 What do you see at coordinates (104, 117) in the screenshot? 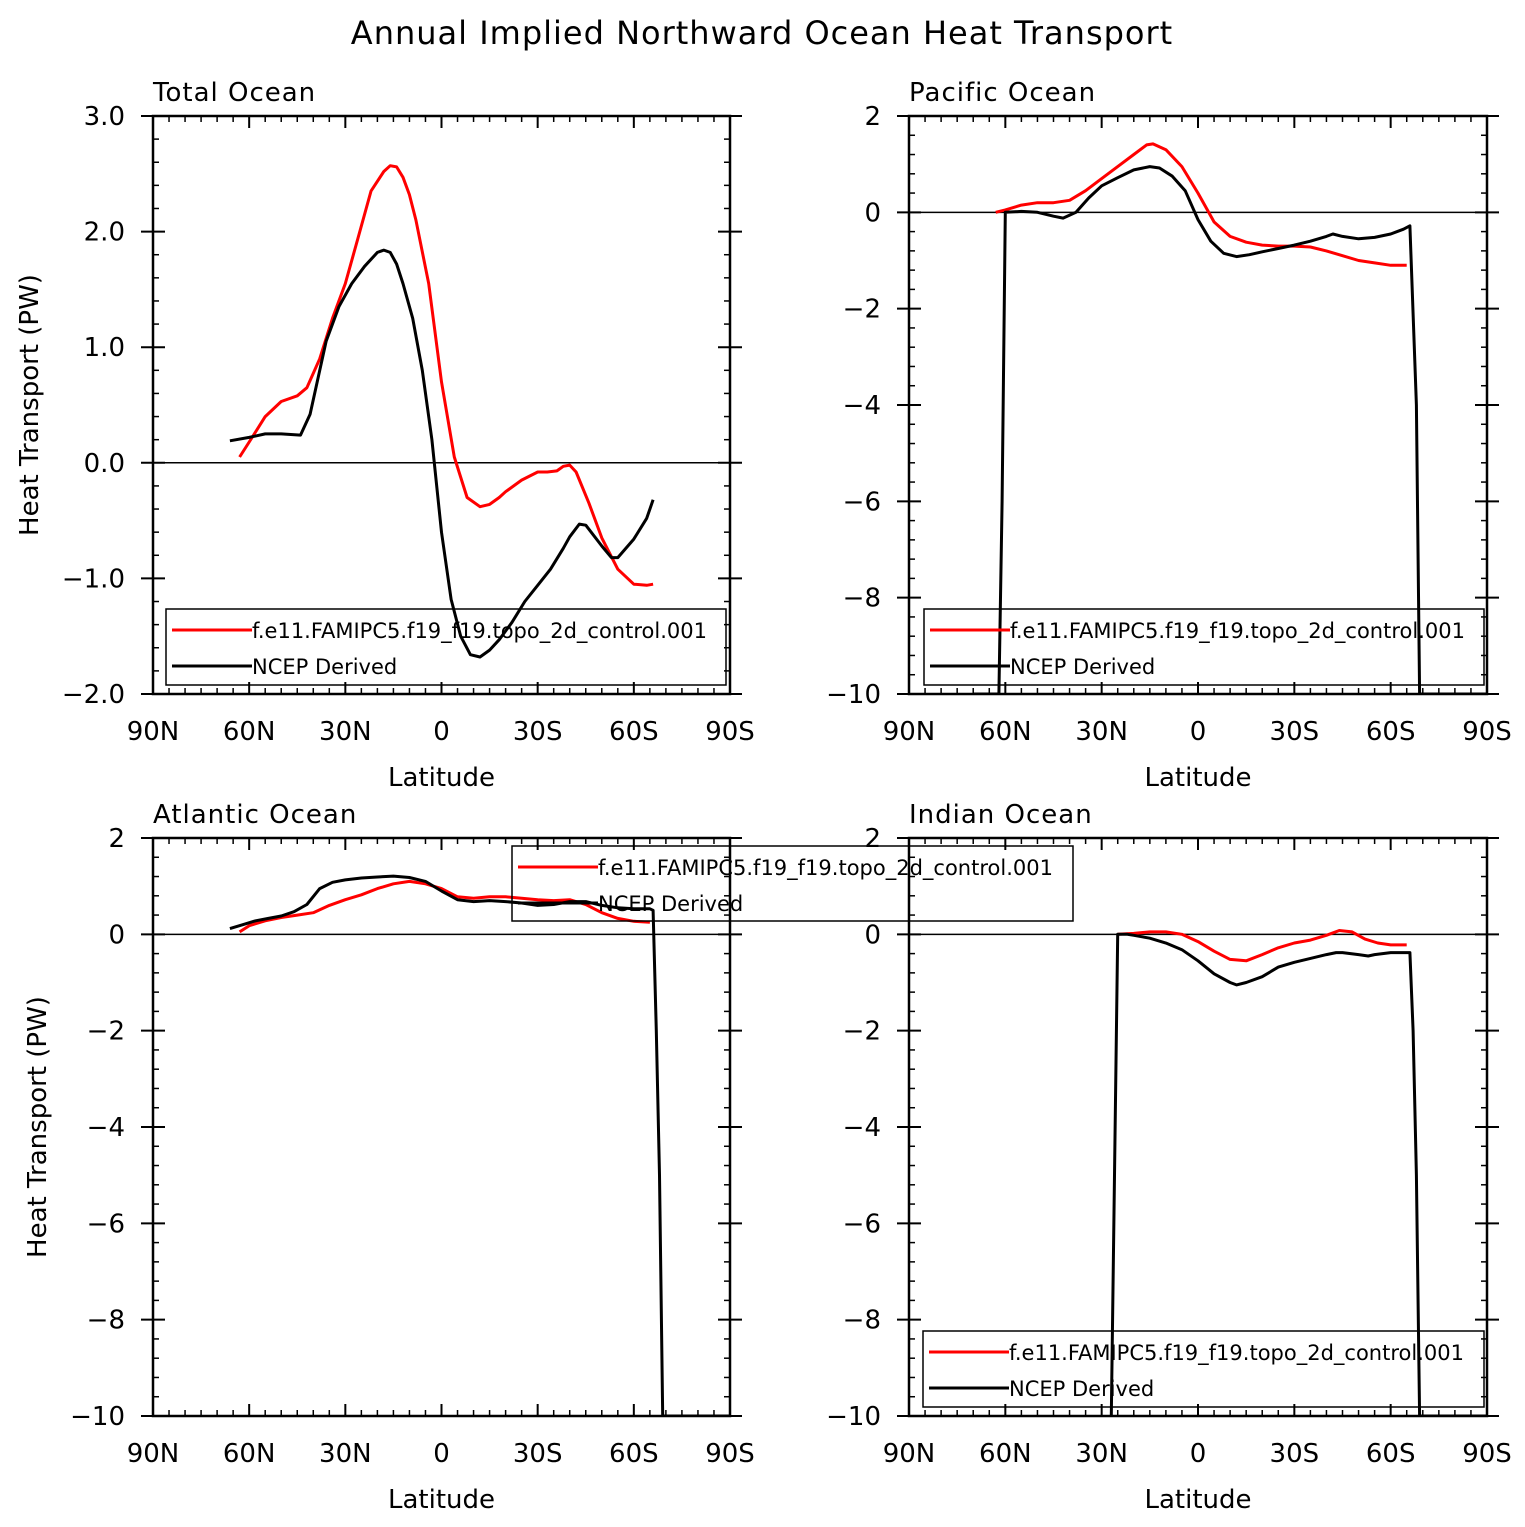
I see `y-tick-label: 3.0` at bounding box center [104, 117].